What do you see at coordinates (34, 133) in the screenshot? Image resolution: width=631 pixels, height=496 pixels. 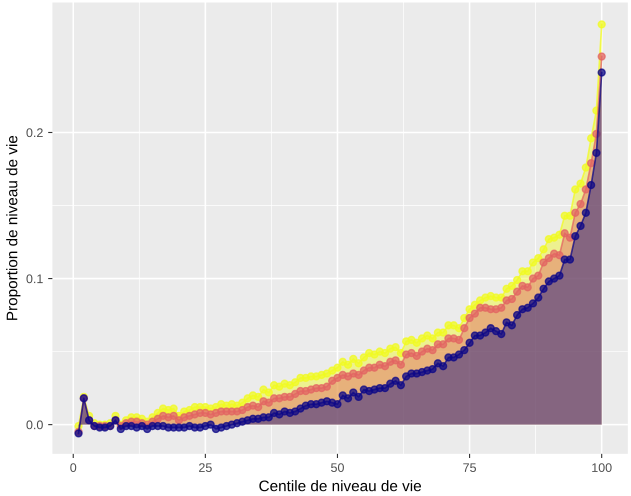 I see `y-tick-label: 0.2` at bounding box center [34, 133].